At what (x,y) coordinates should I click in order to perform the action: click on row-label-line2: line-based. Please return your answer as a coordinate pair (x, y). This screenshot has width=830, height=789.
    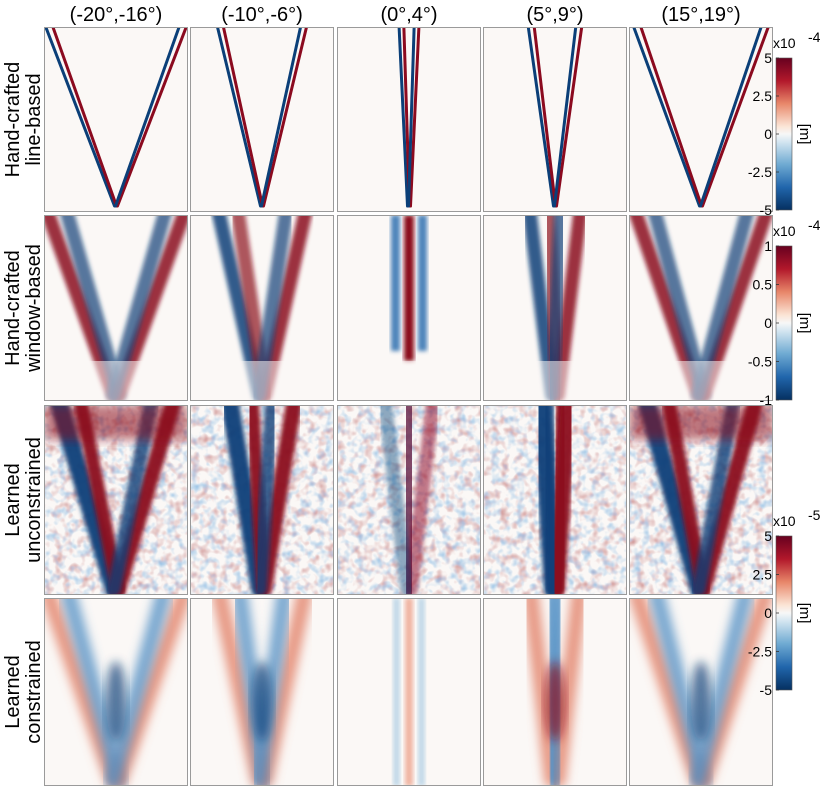
    Looking at the image, I should click on (34, 119).